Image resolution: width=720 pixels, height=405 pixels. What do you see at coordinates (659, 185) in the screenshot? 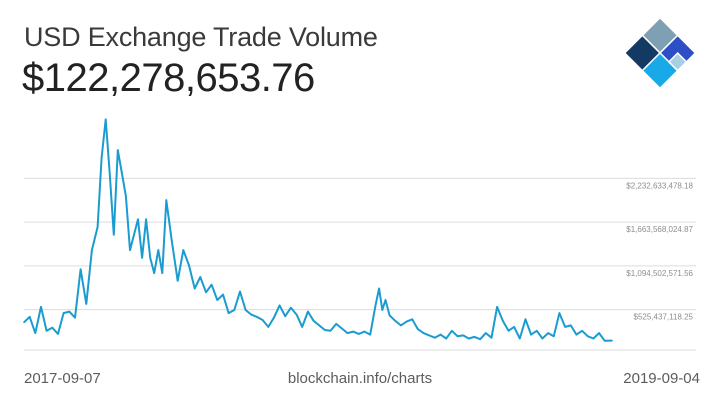
I see `y-tick-label: $2,232,633,478.18` at bounding box center [659, 185].